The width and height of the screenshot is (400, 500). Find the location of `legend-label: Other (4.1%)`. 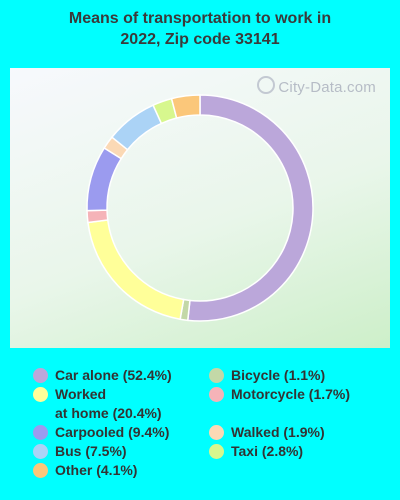

legend-label: Other (4.1%) is located at coordinates (96, 470).